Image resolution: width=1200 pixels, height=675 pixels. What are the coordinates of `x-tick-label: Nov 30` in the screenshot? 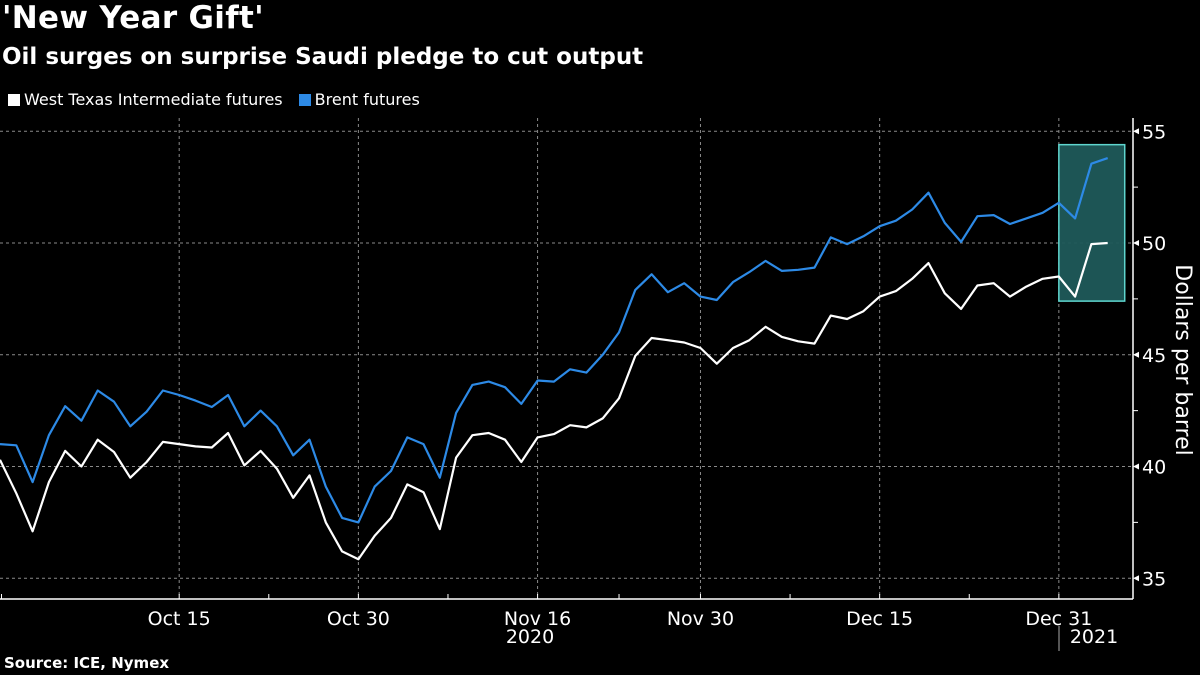 It's located at (700, 619).